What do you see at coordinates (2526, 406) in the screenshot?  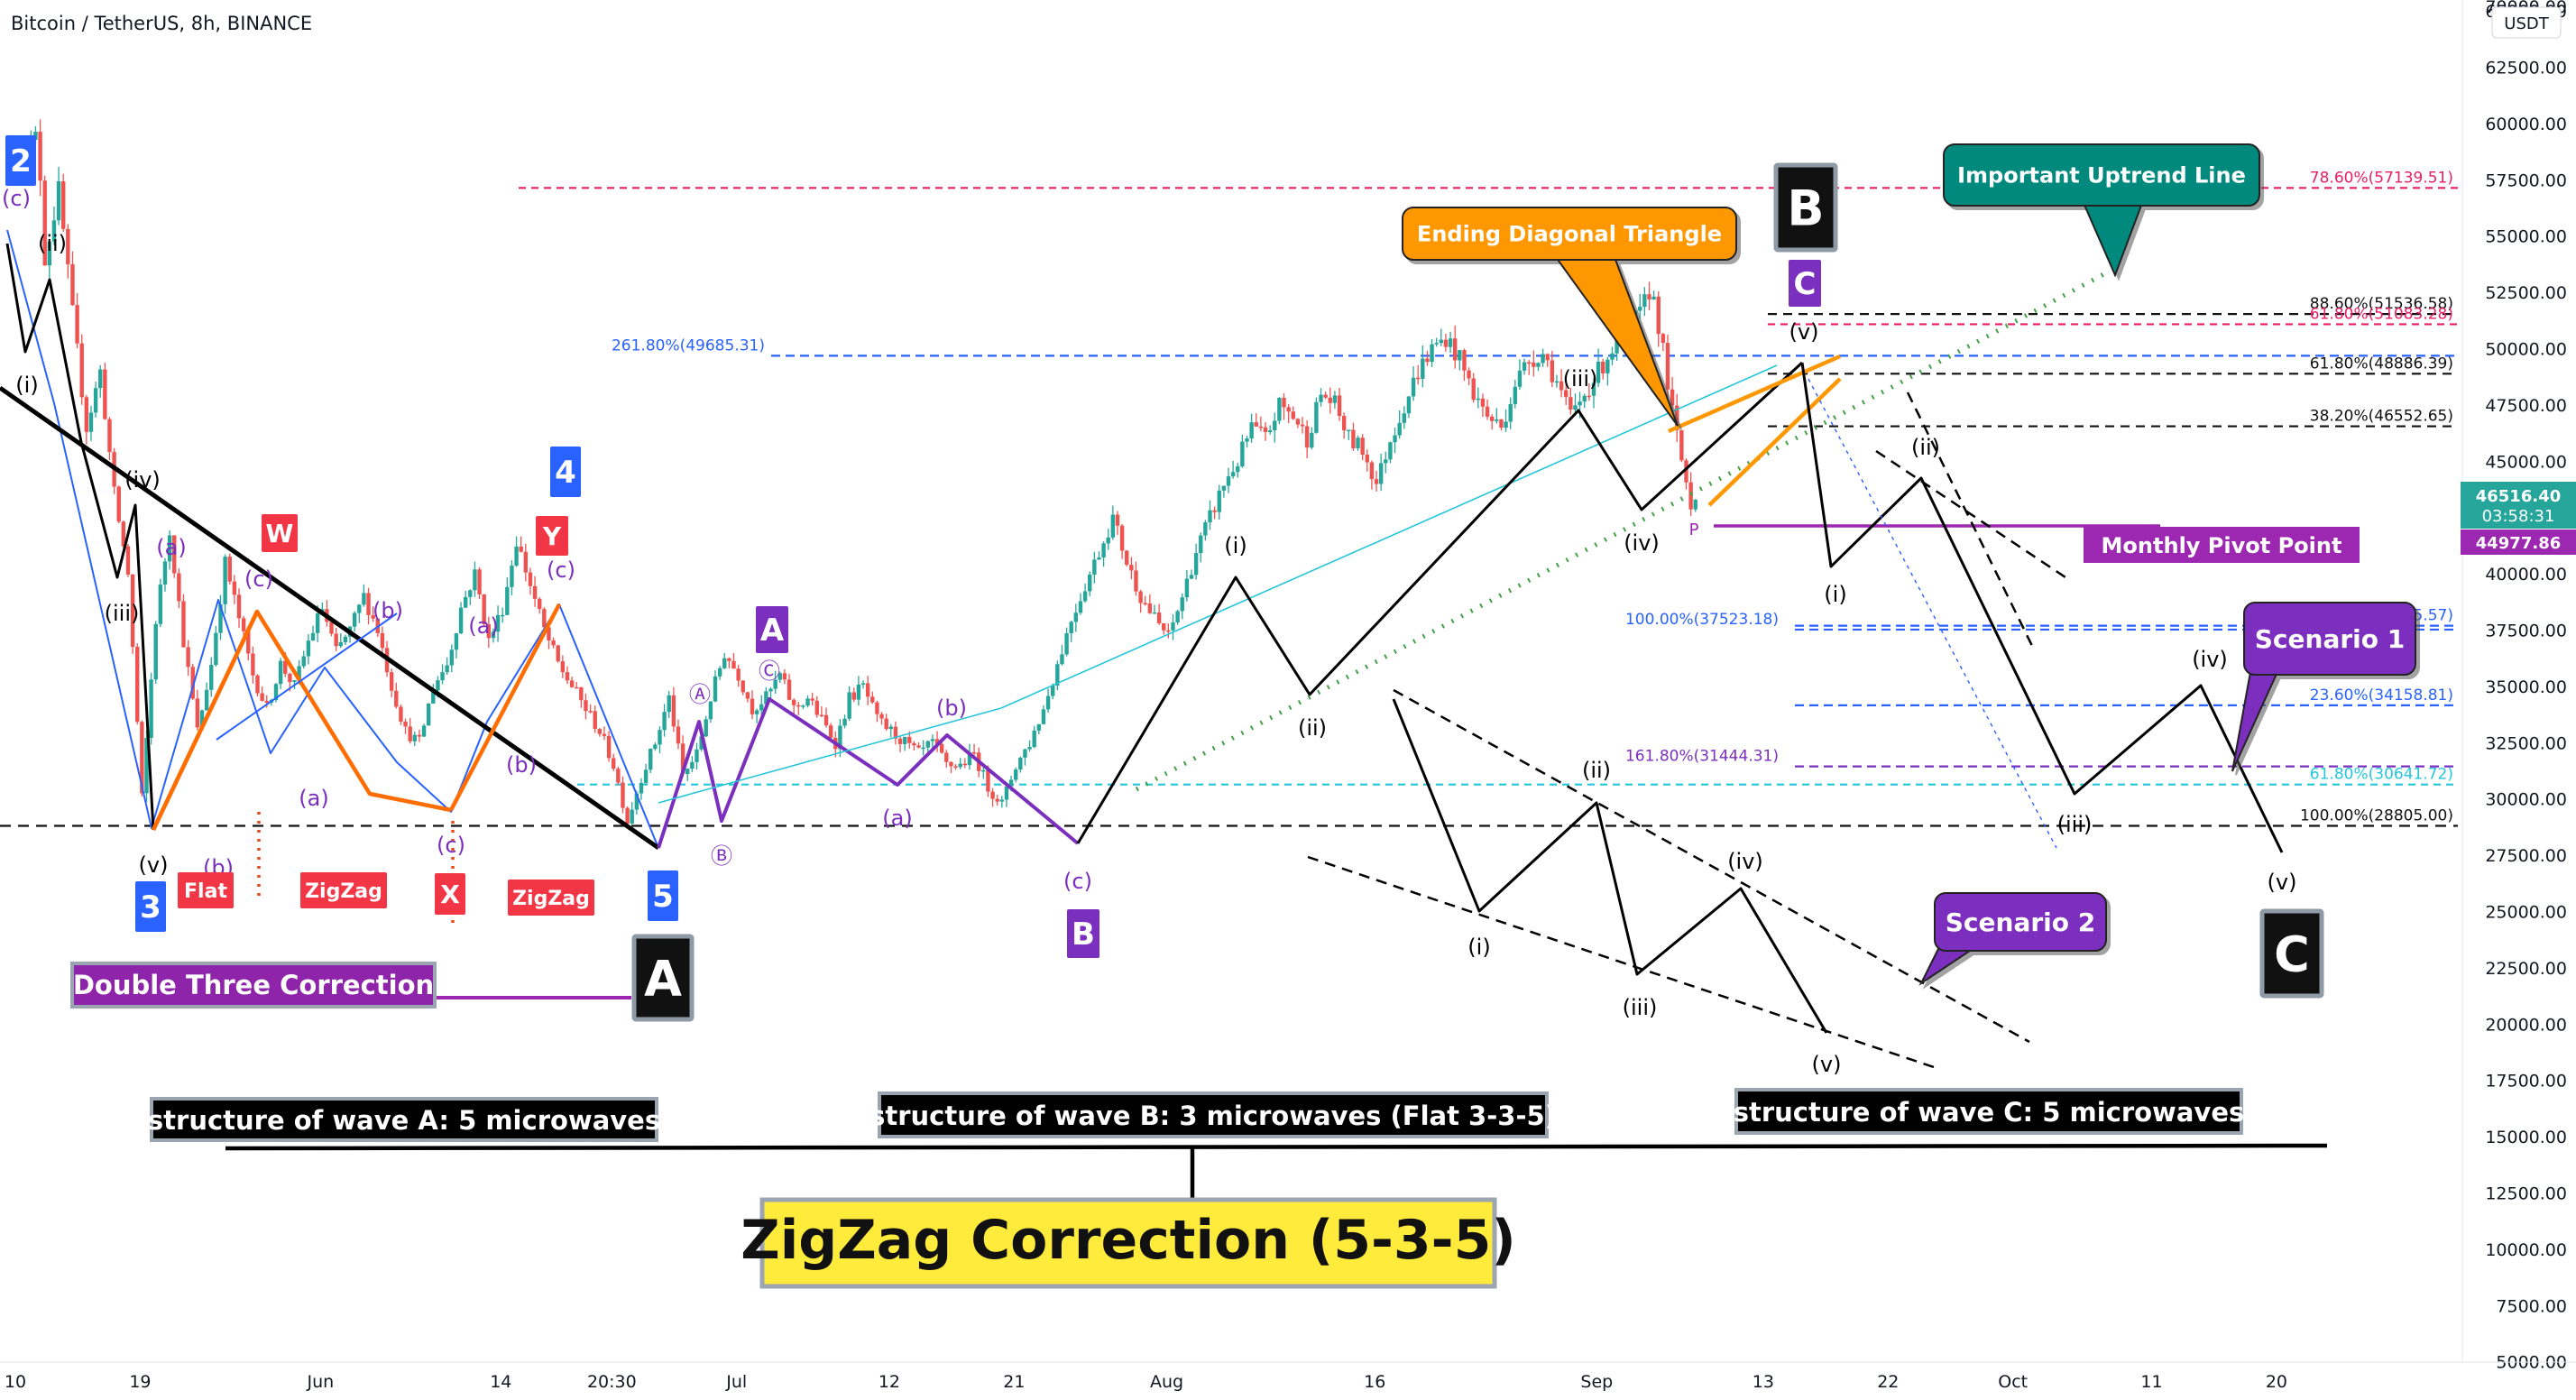 I see `price-tick-label: 47500.00` at bounding box center [2526, 406].